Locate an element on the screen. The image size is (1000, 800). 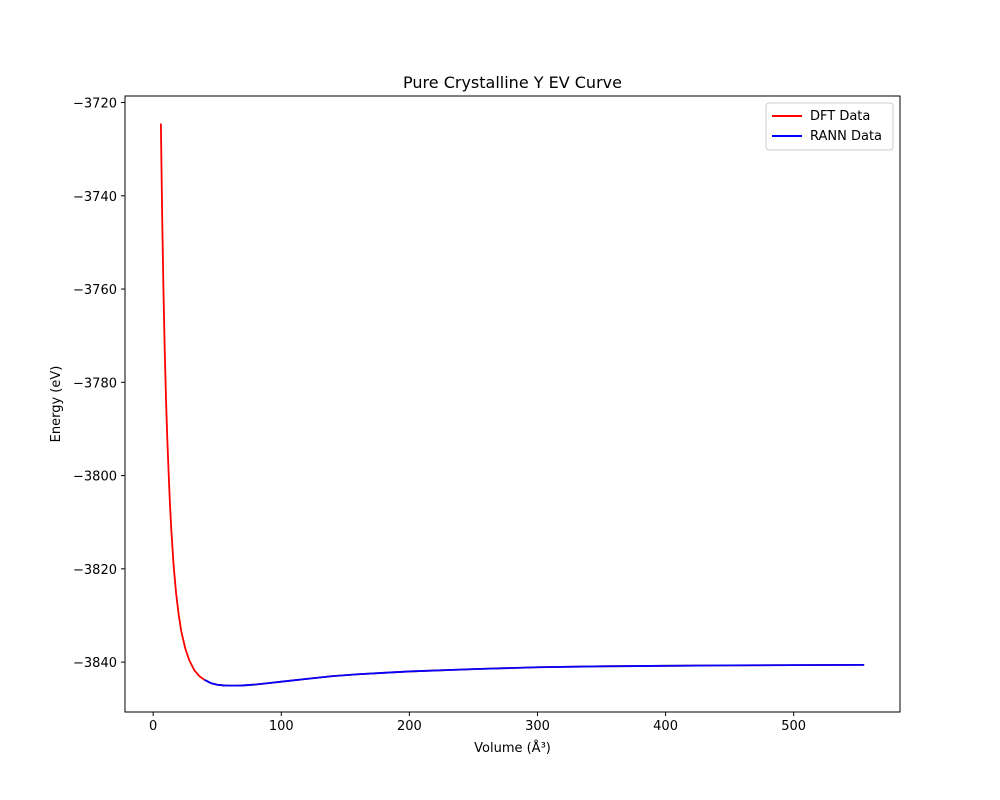
y-axis-label: Energy (eV) is located at coordinates (56, 404).